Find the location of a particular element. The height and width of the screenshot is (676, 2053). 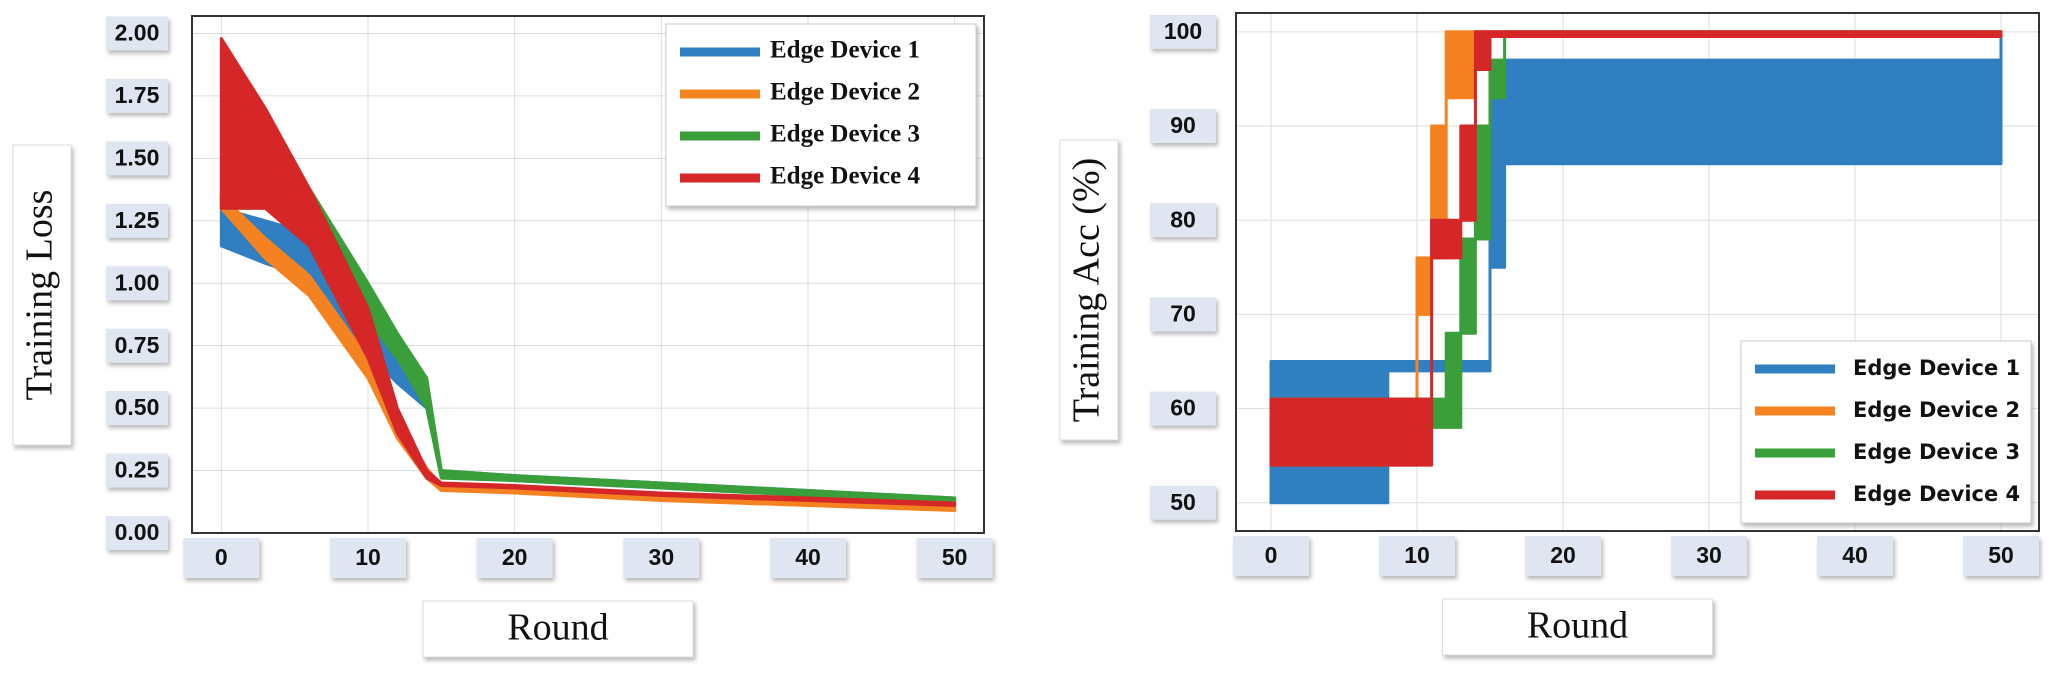

y-tick-label: 0.50 is located at coordinates (137, 407).